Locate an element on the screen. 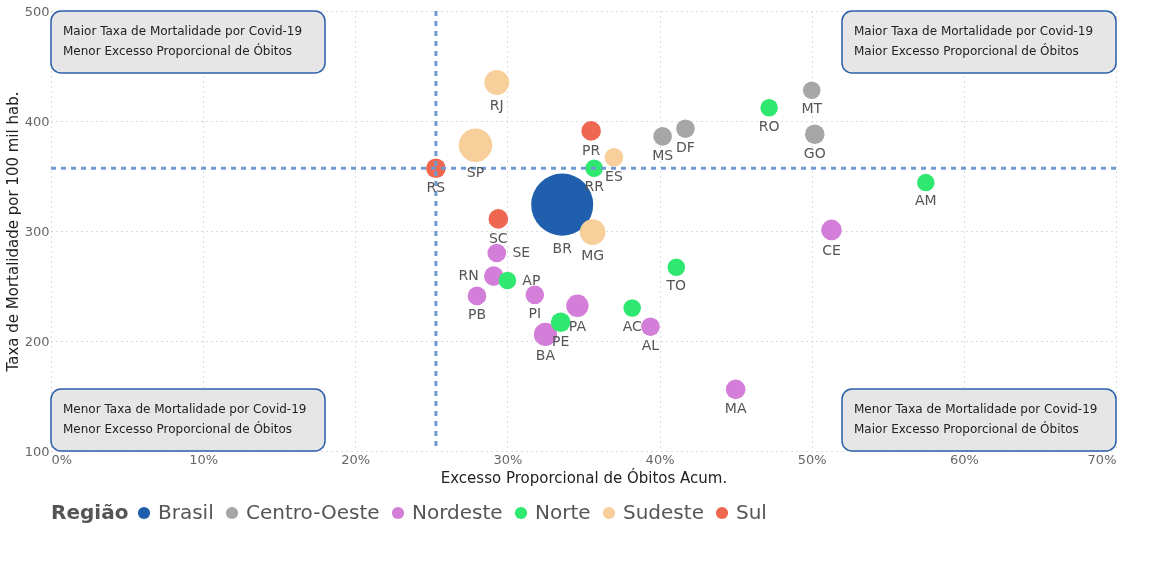 This screenshot has height=588, width=1156. data-label: RS is located at coordinates (436, 187).